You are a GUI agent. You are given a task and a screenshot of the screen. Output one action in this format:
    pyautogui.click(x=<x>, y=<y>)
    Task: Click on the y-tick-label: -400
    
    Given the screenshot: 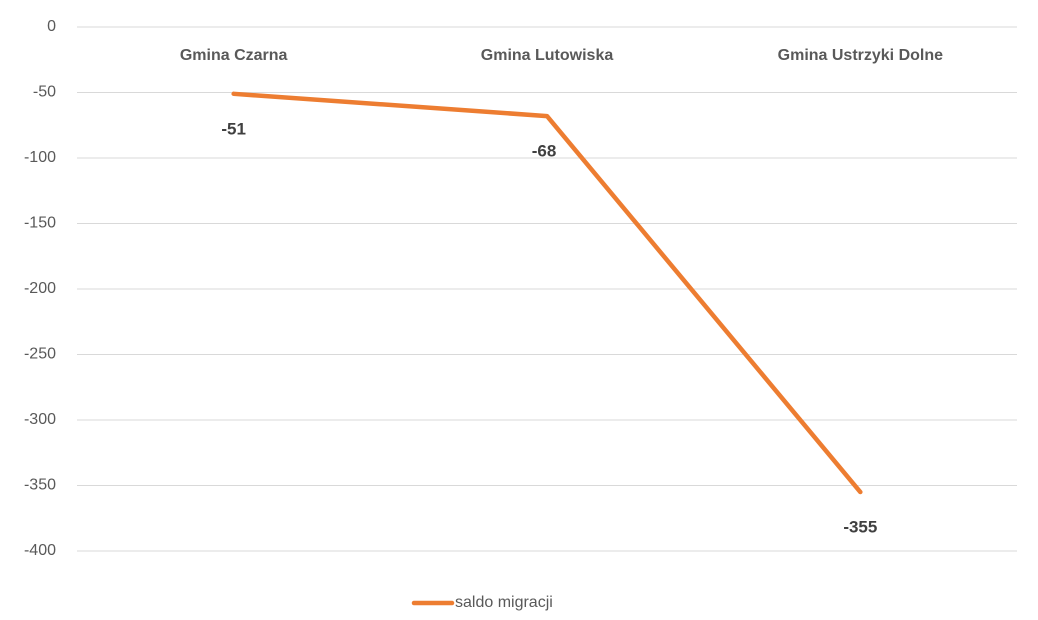 What is the action you would take?
    pyautogui.click(x=40, y=550)
    